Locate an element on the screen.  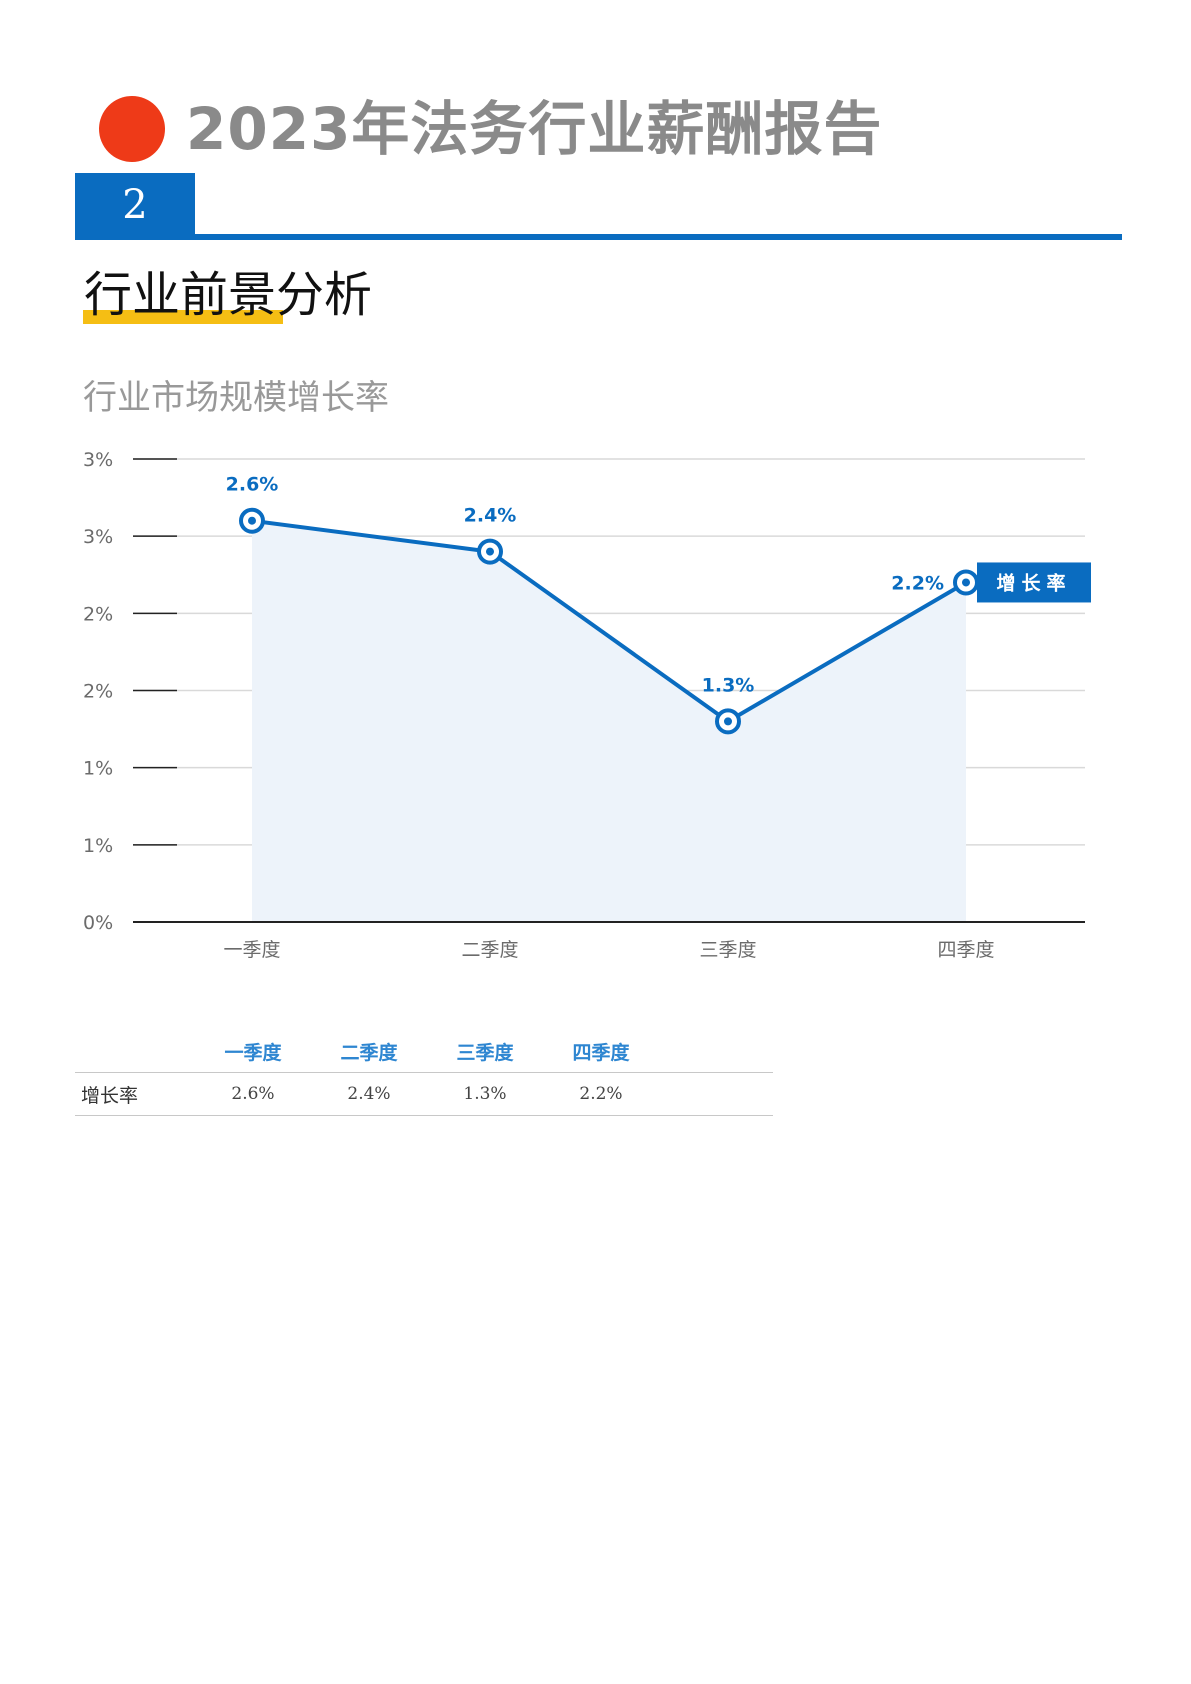
report-title: 2023年法务行业薪酬报告 is located at coordinates (534, 129).